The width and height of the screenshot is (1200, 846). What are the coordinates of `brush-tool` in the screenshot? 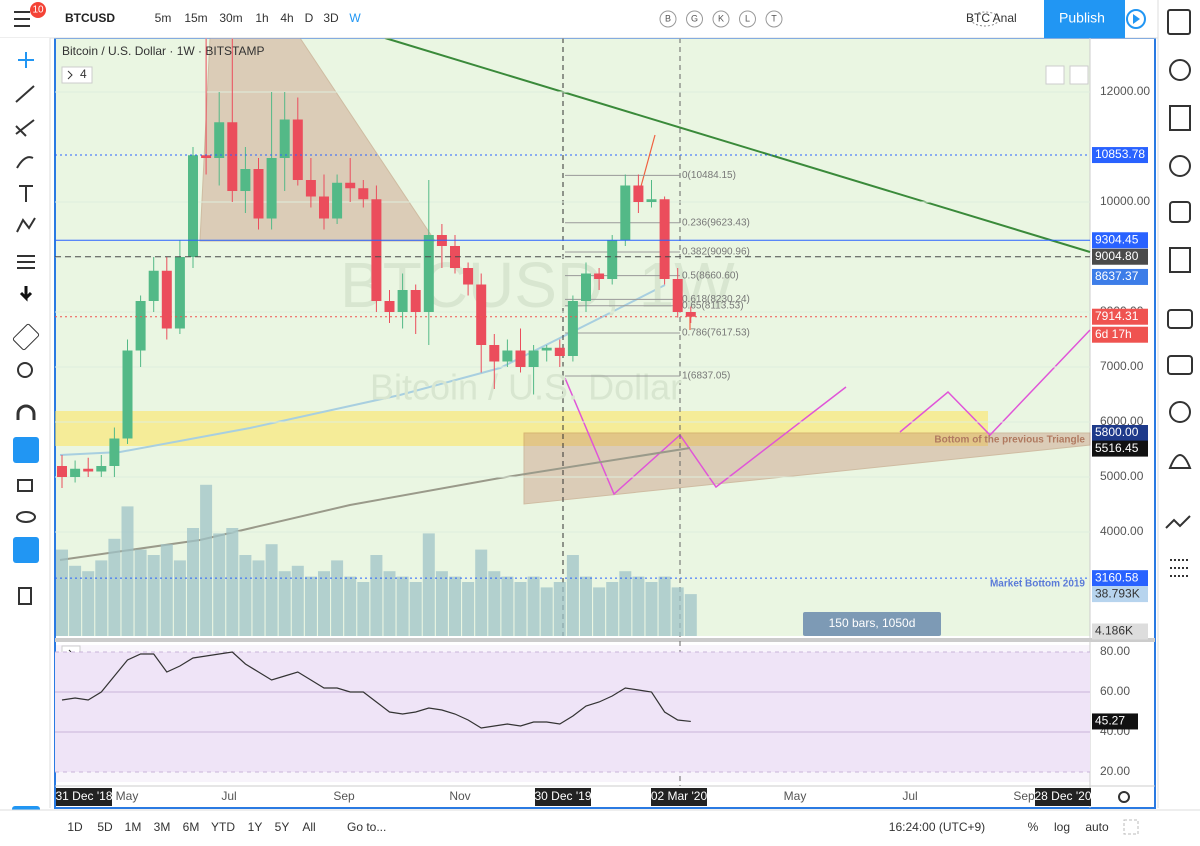 It's located at (25, 162).